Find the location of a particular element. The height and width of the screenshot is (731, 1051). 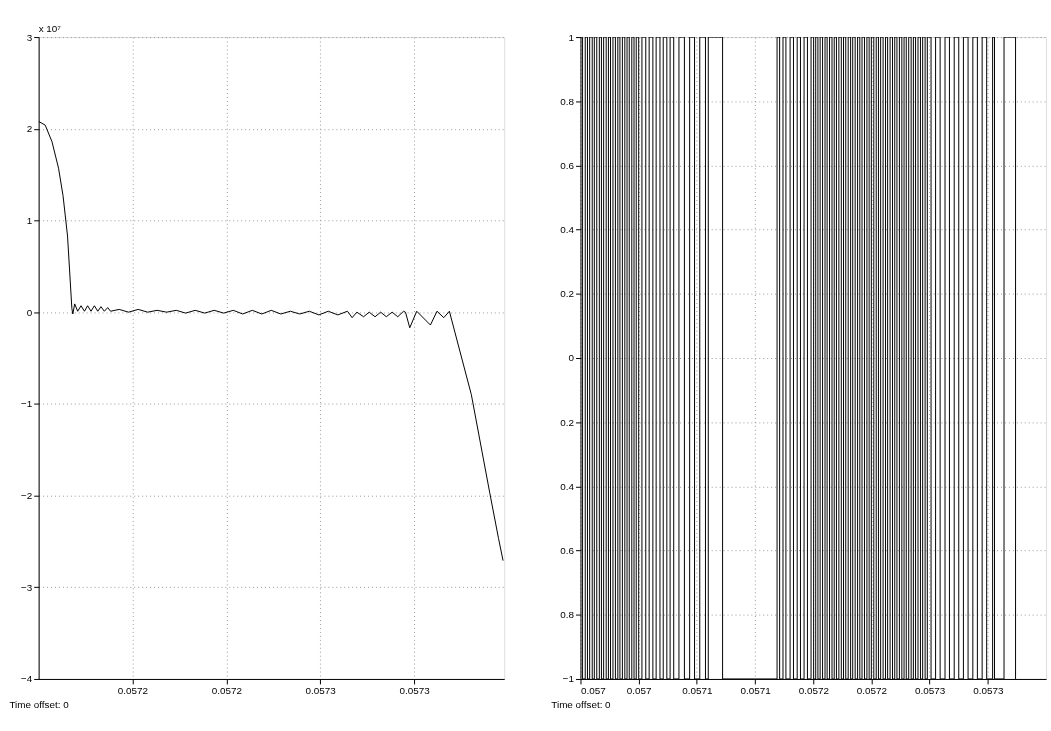

y-tick-label: −3 is located at coordinates (26, 587).